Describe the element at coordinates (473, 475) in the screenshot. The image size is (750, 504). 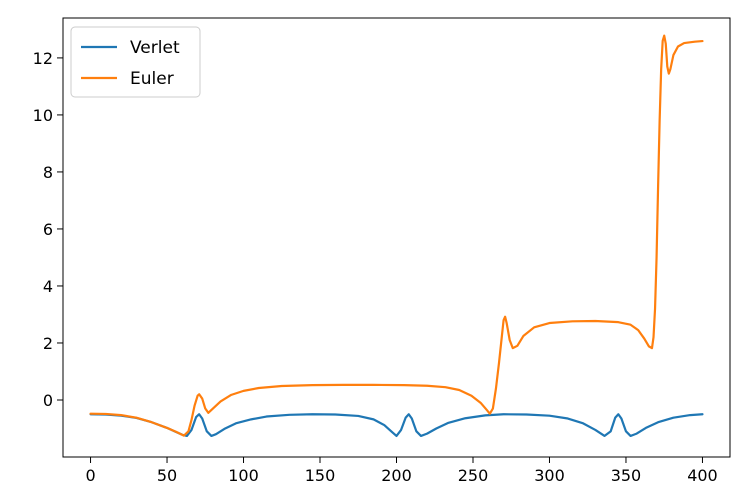
I see `x-tick-label: 250` at that location.